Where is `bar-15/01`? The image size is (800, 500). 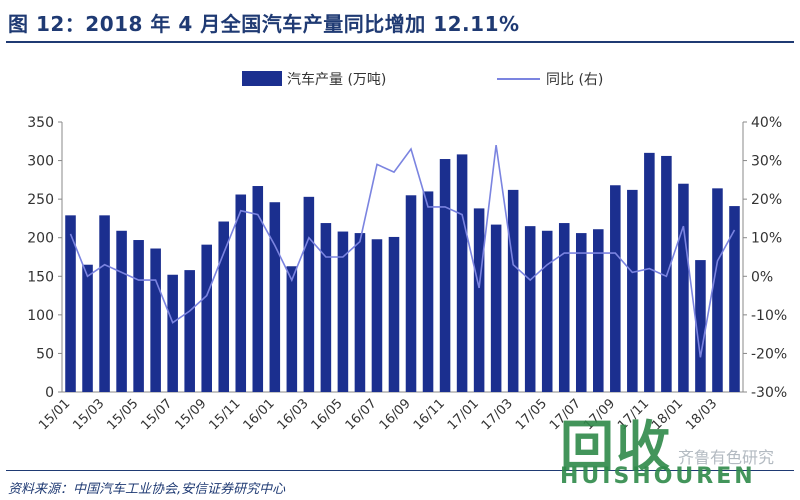 bar-15/01 is located at coordinates (70, 303).